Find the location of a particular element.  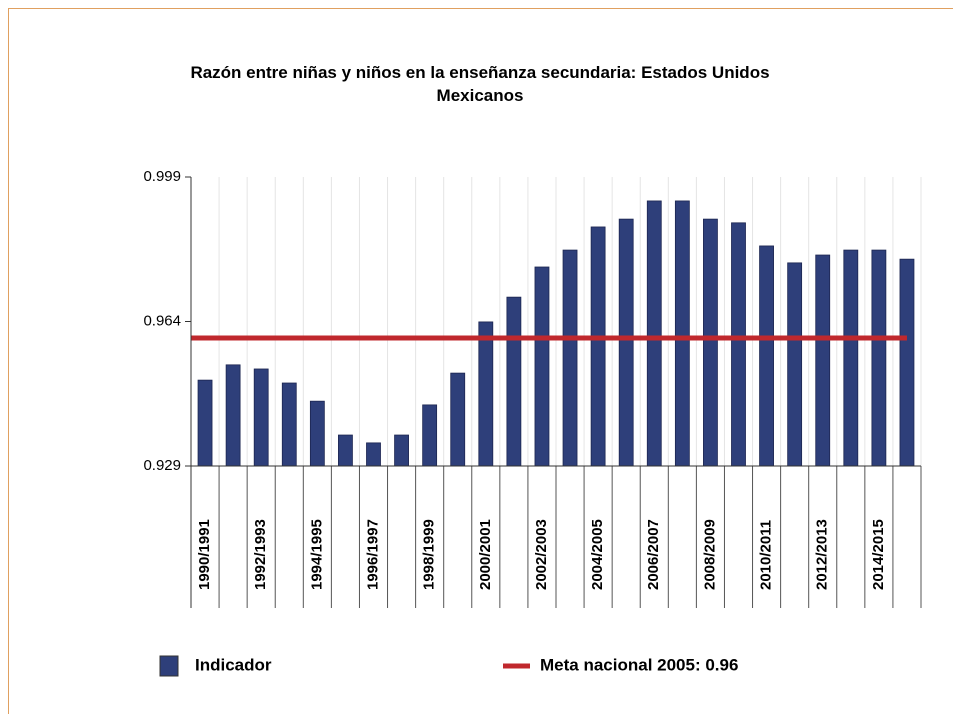

y-tick-label: 0.964 is located at coordinates (162, 320).